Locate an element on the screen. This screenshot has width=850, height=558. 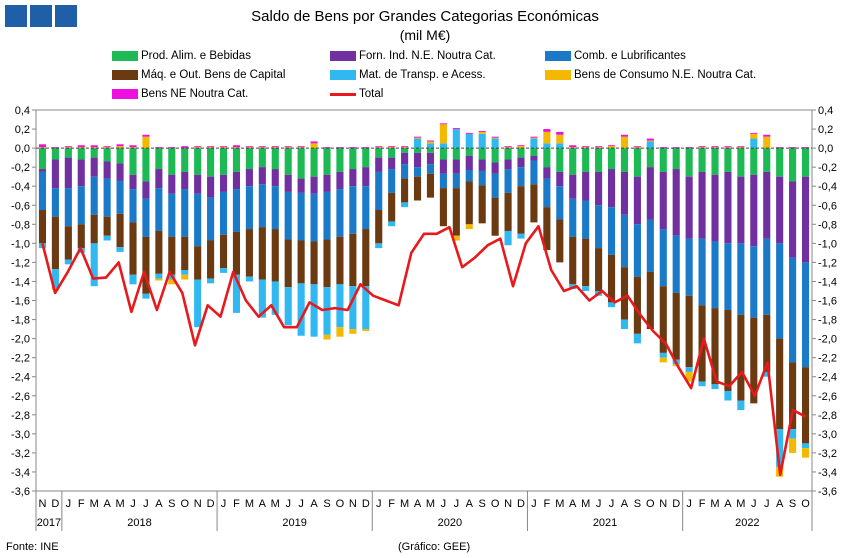
x-tick-label: A is located at coordinates (263, 504).